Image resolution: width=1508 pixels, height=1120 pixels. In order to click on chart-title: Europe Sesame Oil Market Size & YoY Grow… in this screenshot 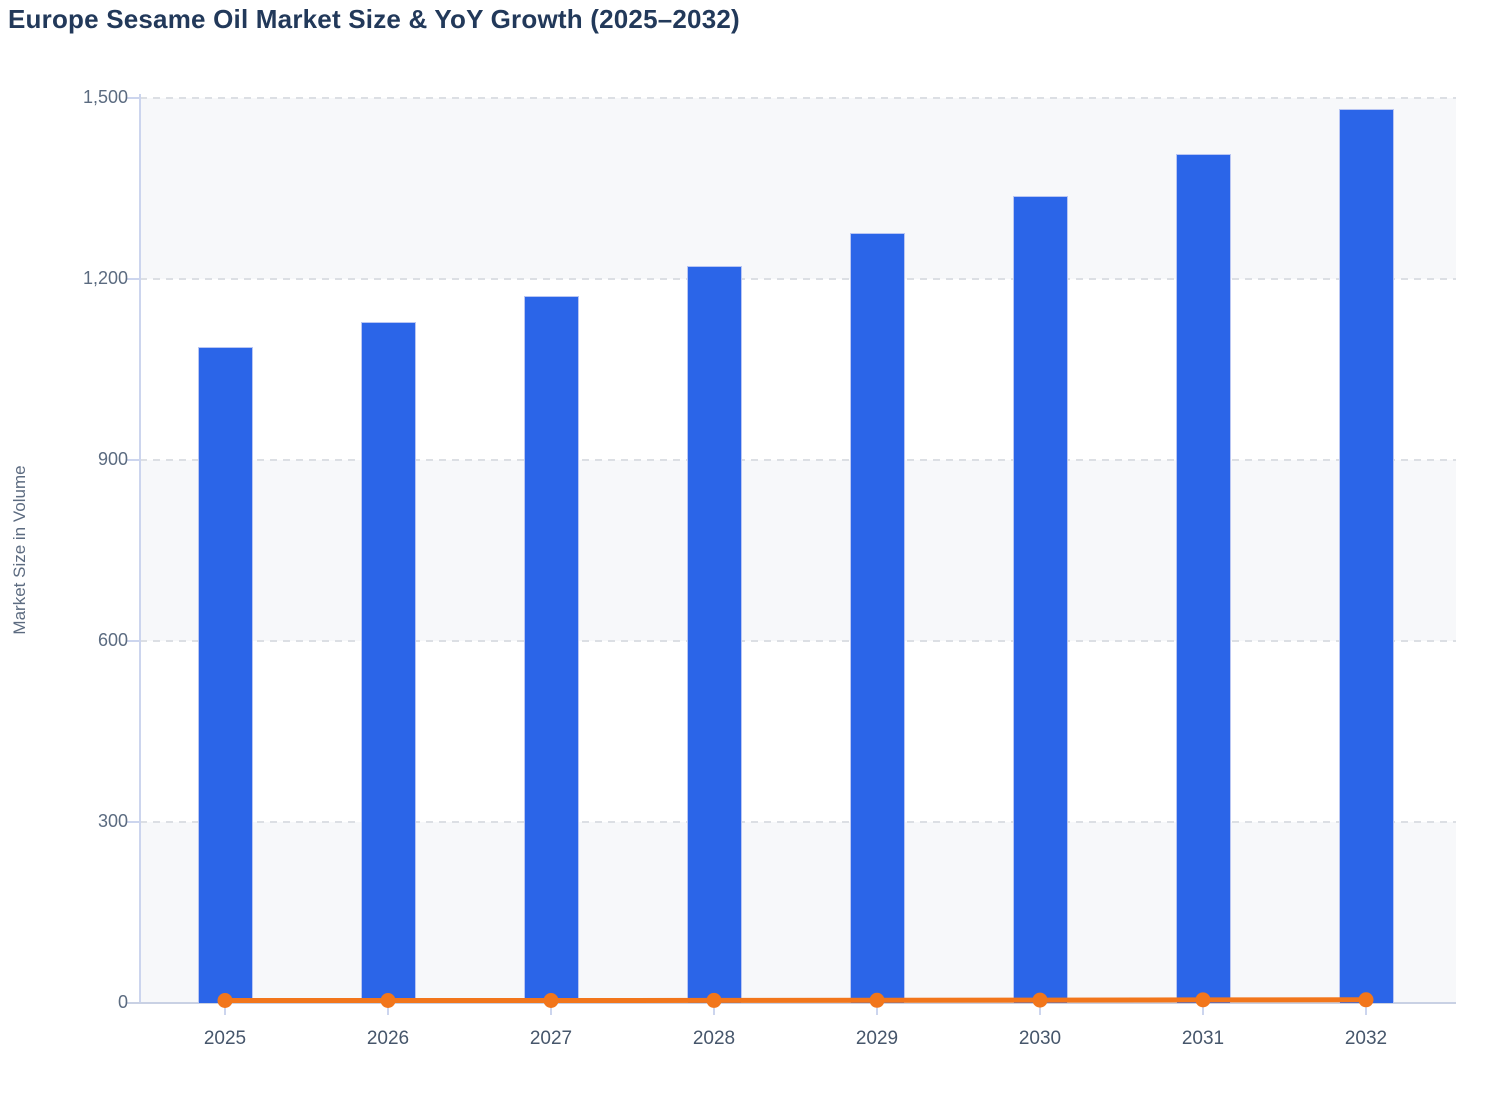, I will do `click(374, 19)`.